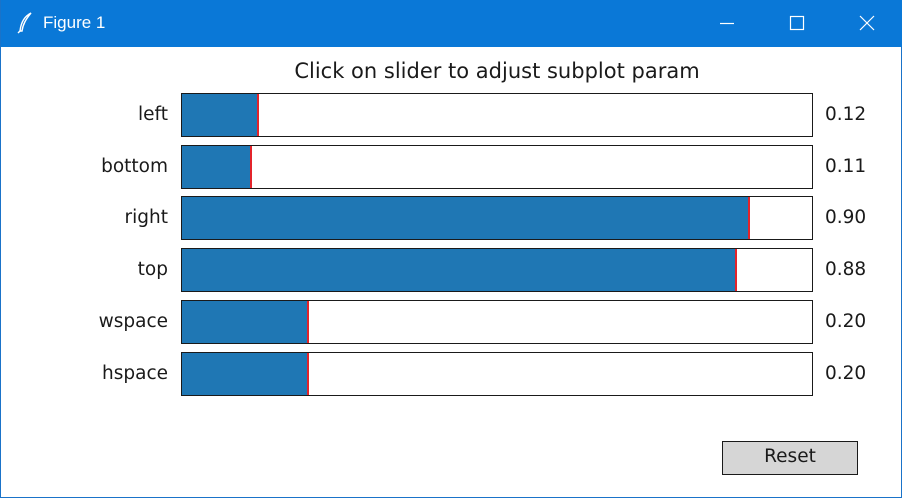  I want to click on slider-value: 0.88, so click(846, 269).